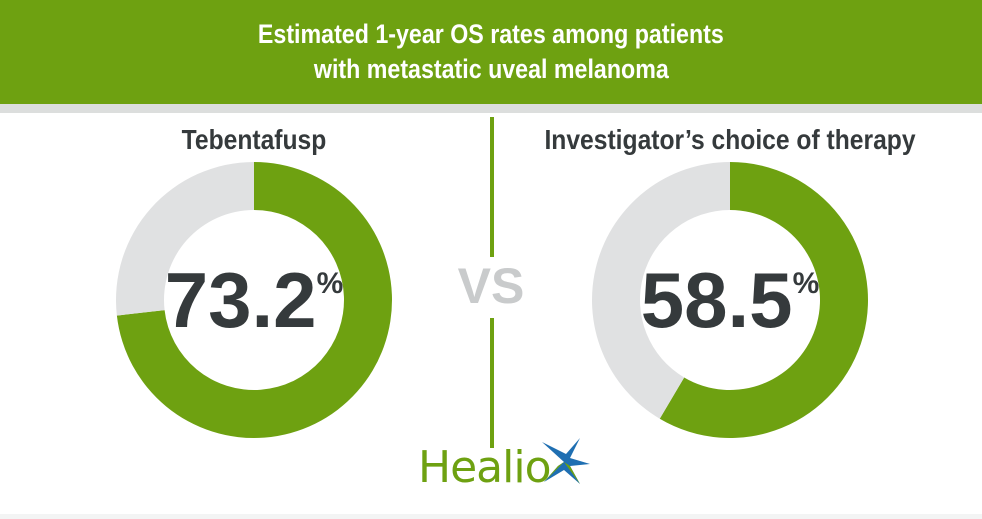 This screenshot has height=519, width=982. What do you see at coordinates (491, 108) in the screenshot?
I see `header-divider-band` at bounding box center [491, 108].